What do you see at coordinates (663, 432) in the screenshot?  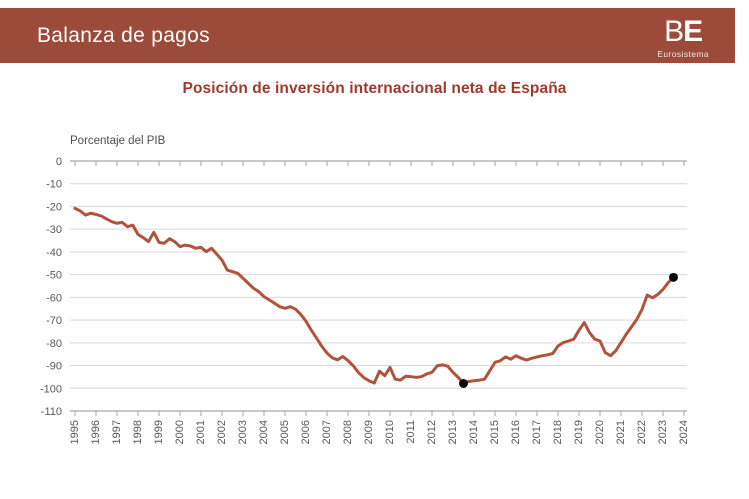 I see `x-tick-label: 2023` at bounding box center [663, 432].